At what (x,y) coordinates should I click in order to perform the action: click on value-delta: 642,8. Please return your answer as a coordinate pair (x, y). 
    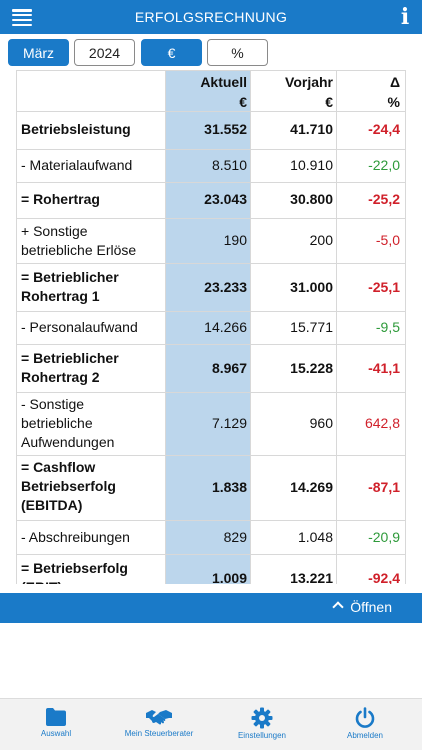
    Looking at the image, I should click on (382, 423).